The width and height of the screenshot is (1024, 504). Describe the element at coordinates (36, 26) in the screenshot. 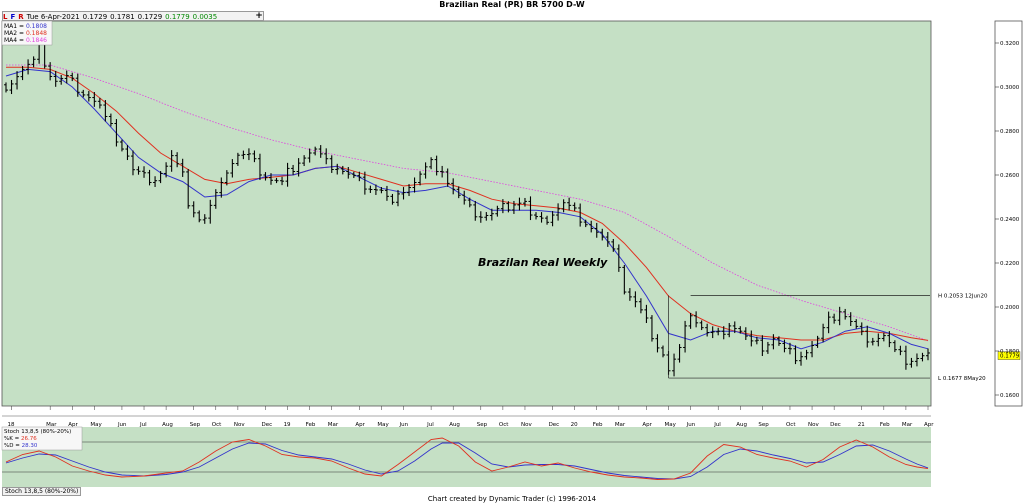

I see `ma1-value: 0.1808` at that location.